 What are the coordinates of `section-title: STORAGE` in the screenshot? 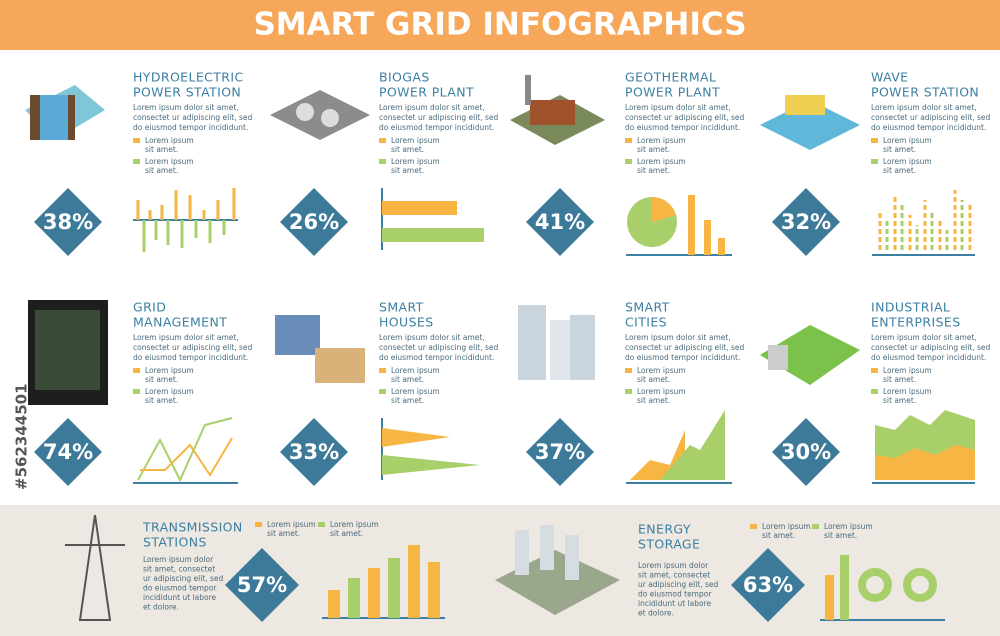 It's located at (669, 544).